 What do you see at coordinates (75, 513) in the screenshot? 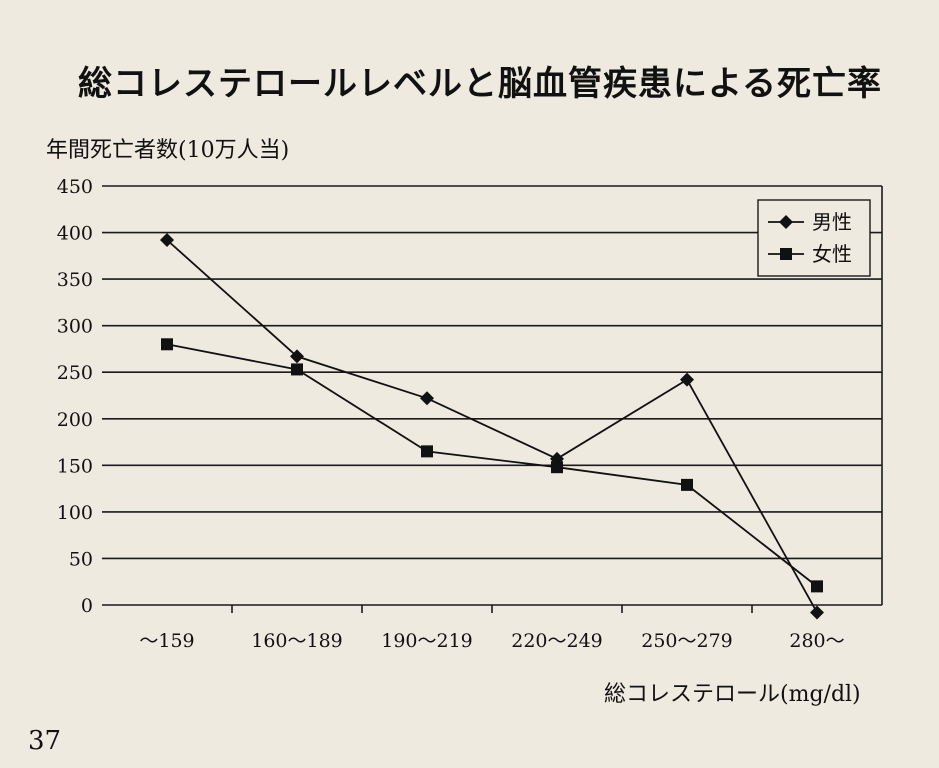
I see `y-tick-label: 100` at bounding box center [75, 513].